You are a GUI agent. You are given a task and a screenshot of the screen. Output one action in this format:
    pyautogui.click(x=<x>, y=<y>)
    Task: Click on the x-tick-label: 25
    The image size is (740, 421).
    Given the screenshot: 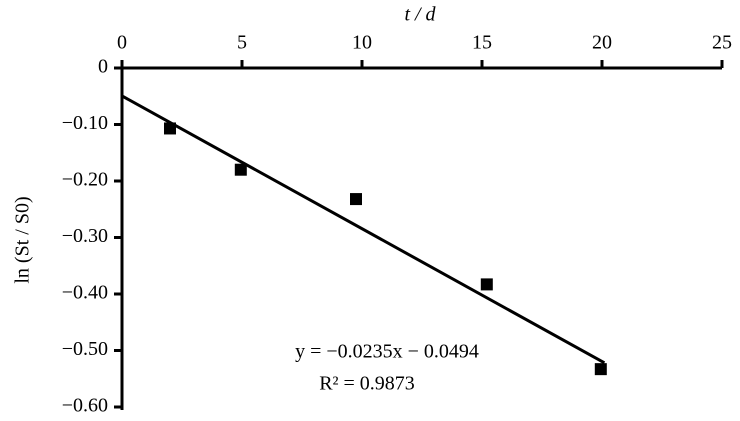 What is the action you would take?
    pyautogui.click(x=722, y=43)
    